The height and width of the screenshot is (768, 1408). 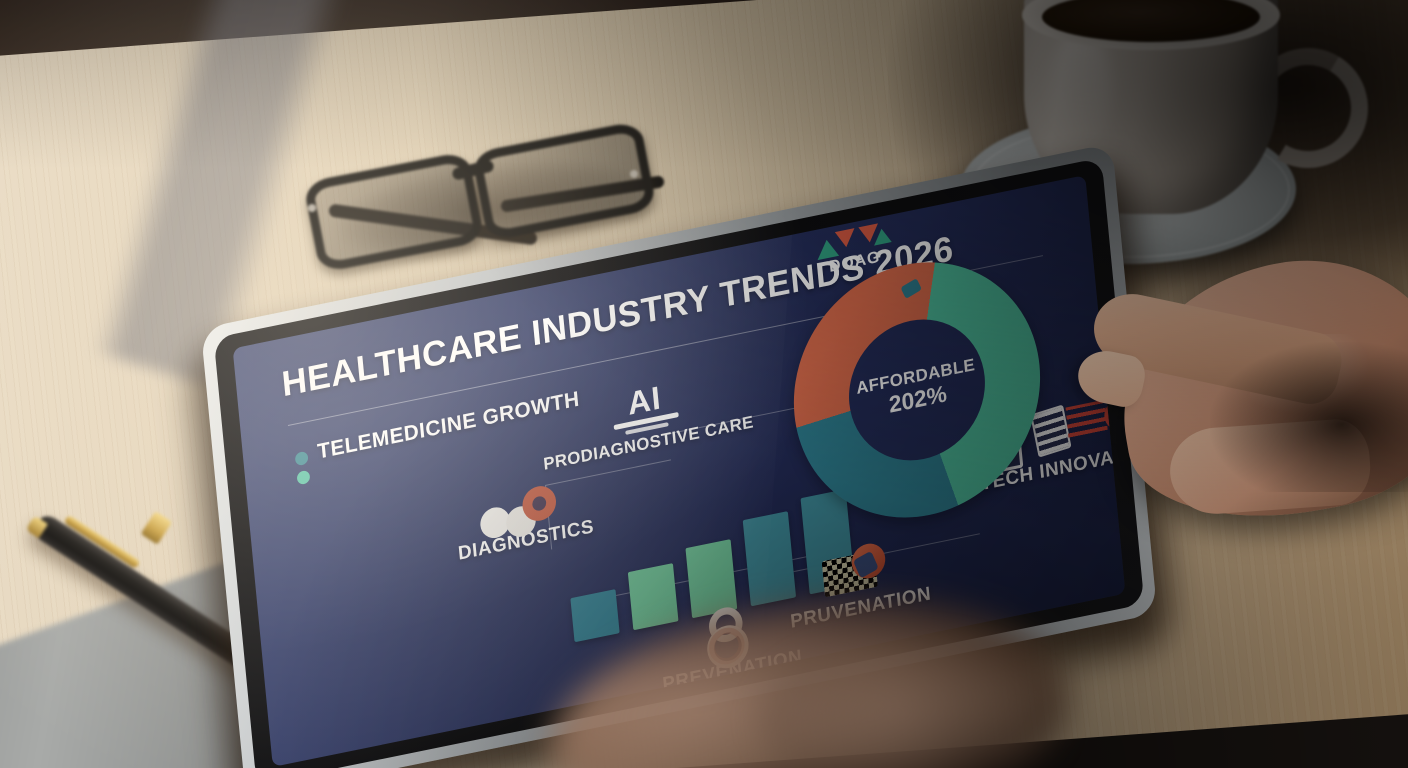 I want to click on legend-dot-primary, so click(x=301, y=458).